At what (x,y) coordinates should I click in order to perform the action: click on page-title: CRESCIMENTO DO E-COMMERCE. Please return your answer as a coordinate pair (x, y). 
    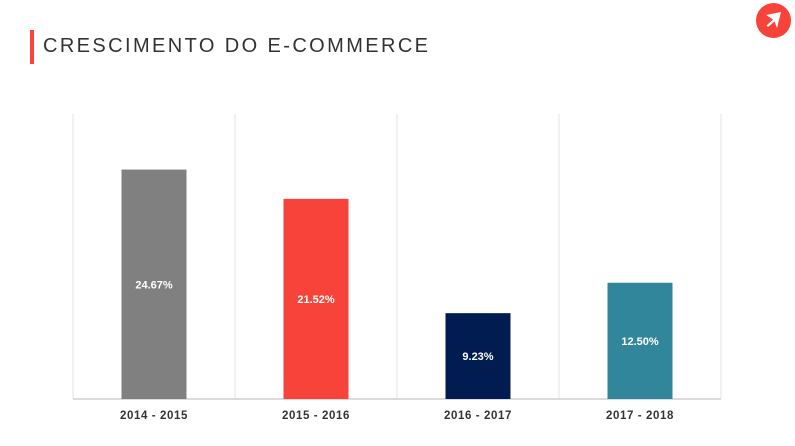
    Looking at the image, I should click on (237, 46).